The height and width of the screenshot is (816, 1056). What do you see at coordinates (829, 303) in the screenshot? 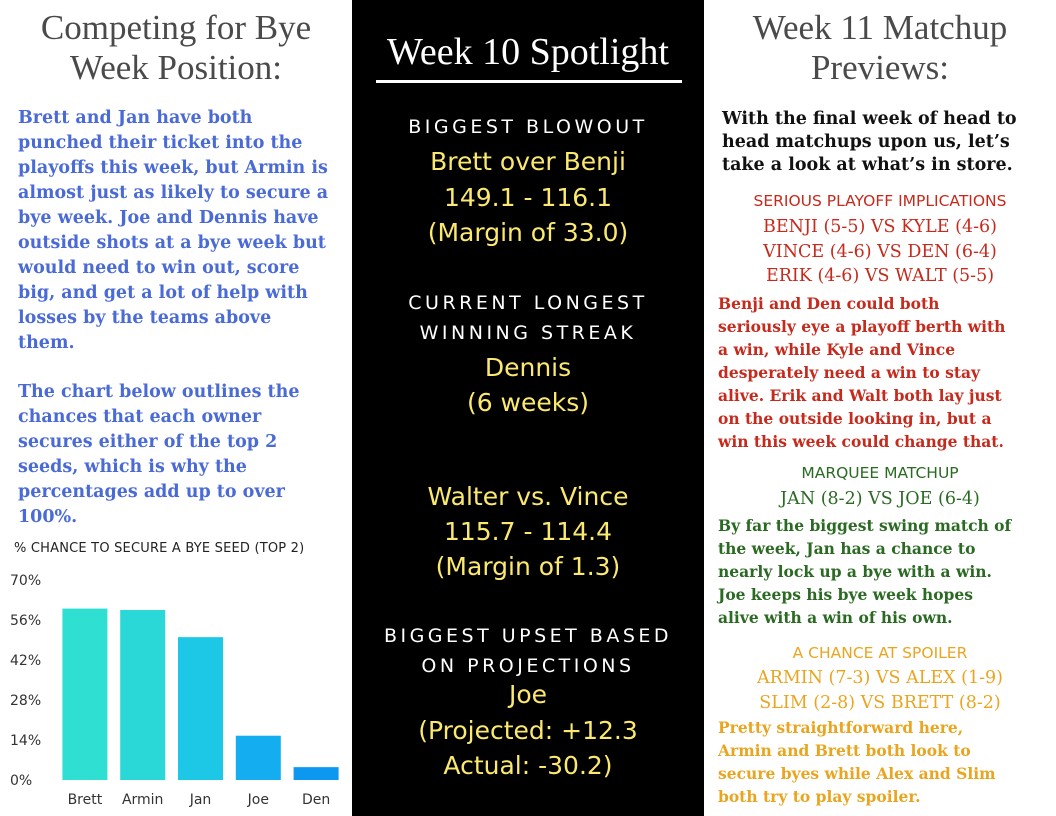
I see `description-line: Benji and Den could both` at bounding box center [829, 303].